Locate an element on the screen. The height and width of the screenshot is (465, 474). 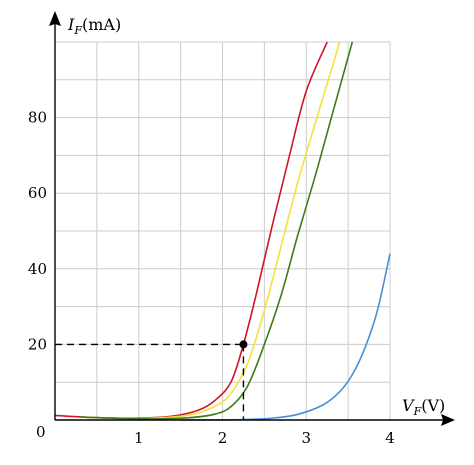
guide-lines is located at coordinates (151, 380).